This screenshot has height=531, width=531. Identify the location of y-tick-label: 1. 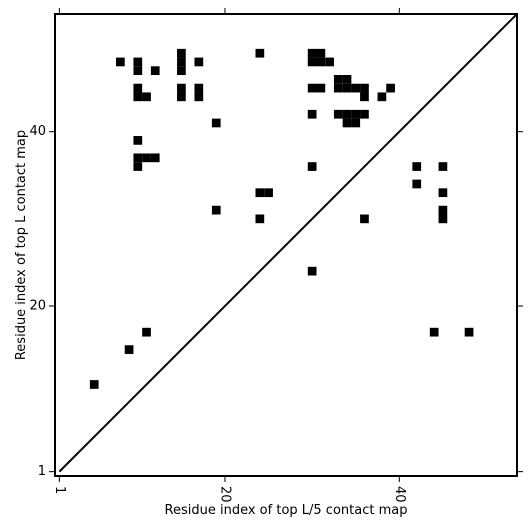
(42, 471).